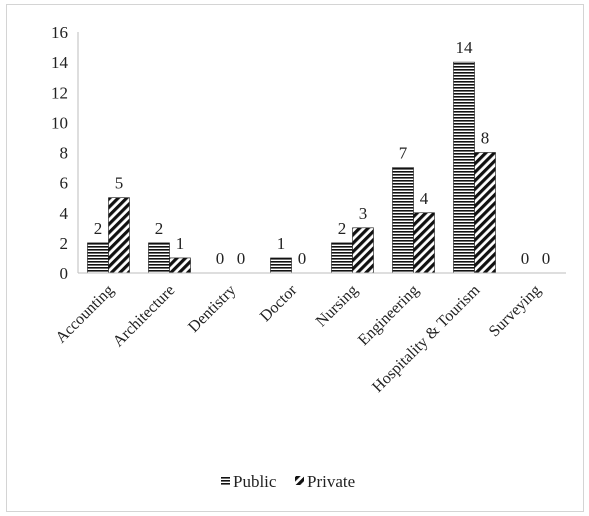  What do you see at coordinates (59, 32) in the screenshot?
I see `y-tick-label: 16` at bounding box center [59, 32].